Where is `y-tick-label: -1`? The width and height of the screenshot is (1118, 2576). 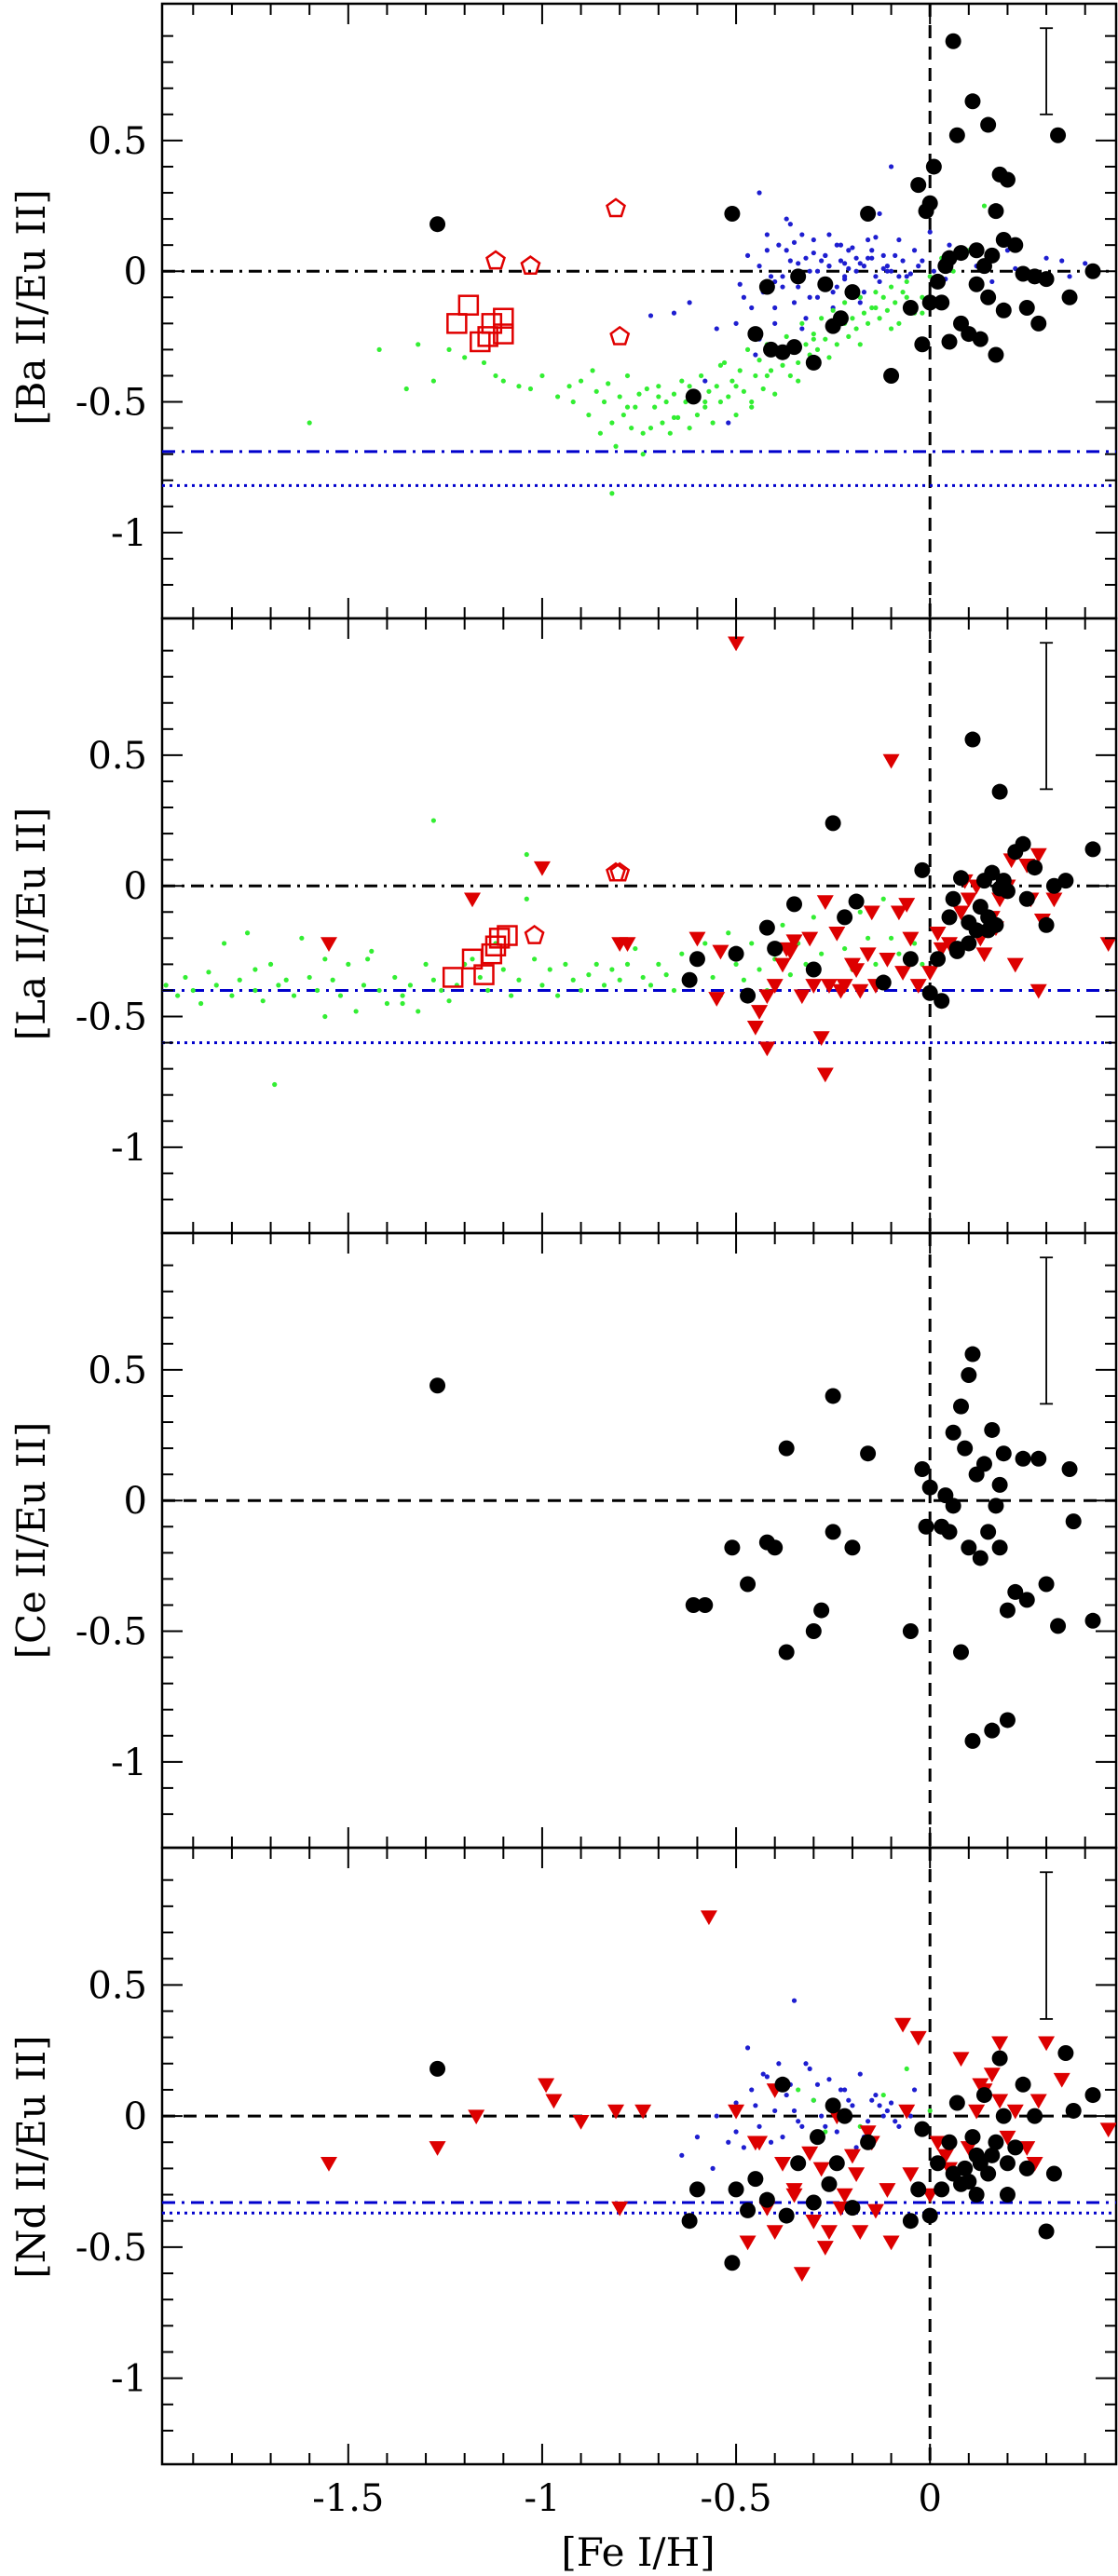 y-tick-label: -1 is located at coordinates (129, 1763).